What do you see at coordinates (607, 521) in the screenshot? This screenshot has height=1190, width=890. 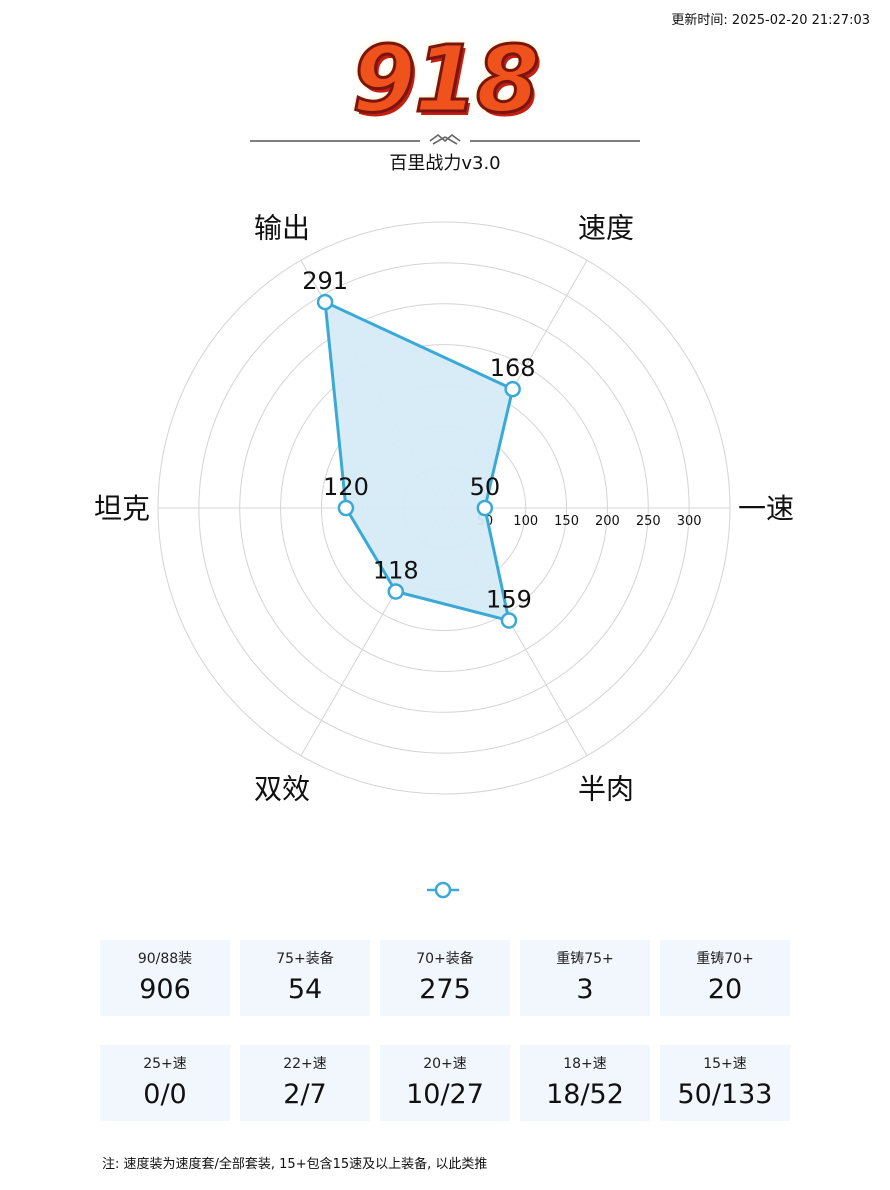 I see `radial-tick-label: 200` at bounding box center [607, 521].